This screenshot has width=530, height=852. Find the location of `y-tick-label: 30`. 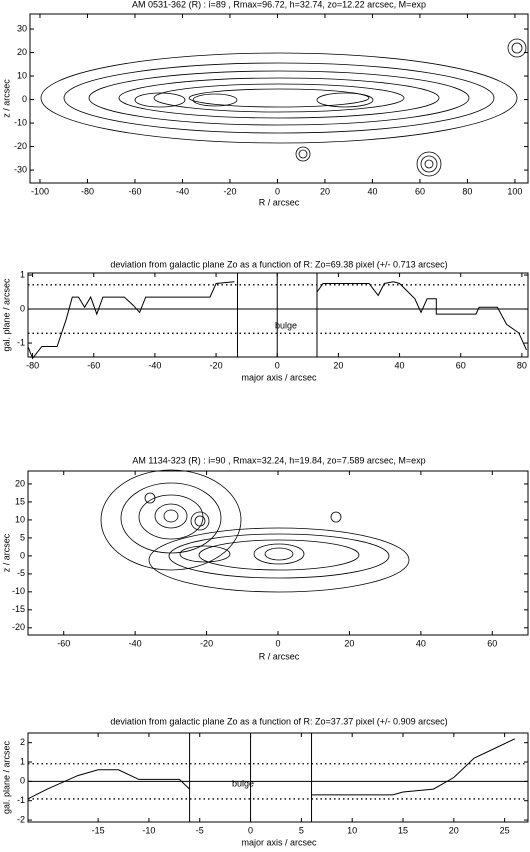

y-tick-label: 30 is located at coordinates (22, 28).